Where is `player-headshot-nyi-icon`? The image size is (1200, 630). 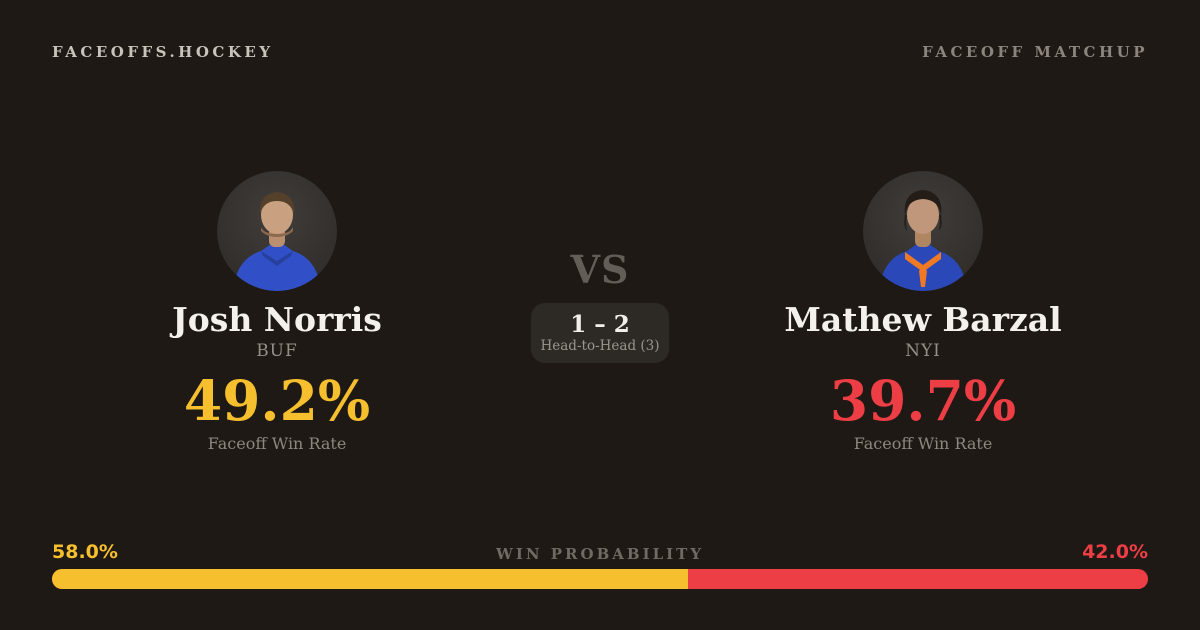
player-headshot-nyi-icon is located at coordinates (923, 231).